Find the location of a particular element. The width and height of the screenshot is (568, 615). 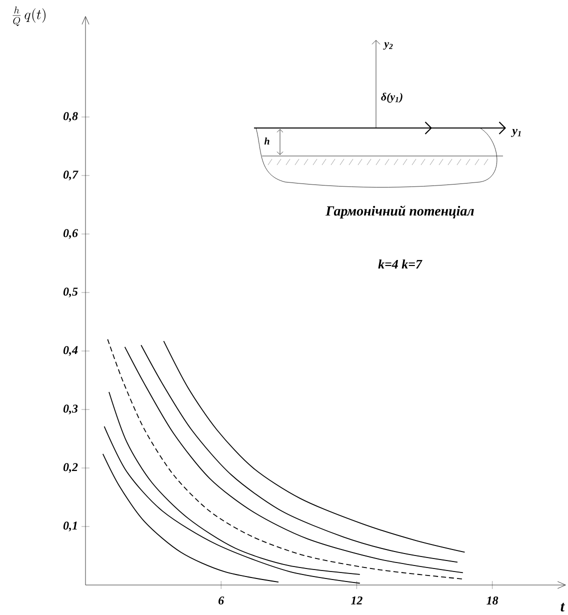

annotation: h is located at coordinates (267, 141).